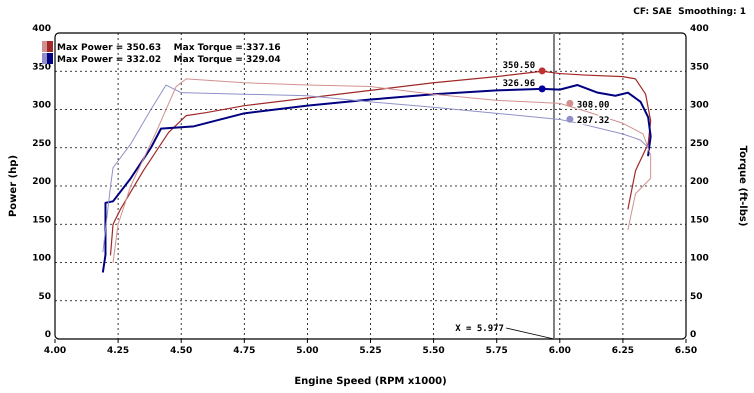  Describe the element at coordinates (13, 186) in the screenshot. I see `y-axis-title: Power (hp)` at that location.